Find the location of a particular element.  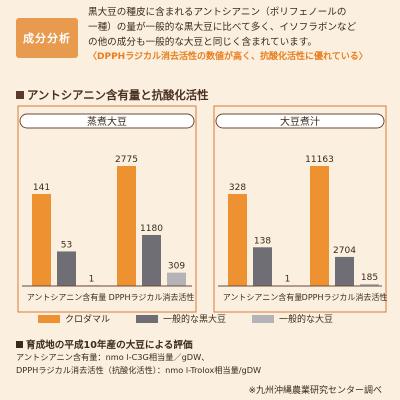

legend-swatch-black-soybean is located at coordinates (147, 318).